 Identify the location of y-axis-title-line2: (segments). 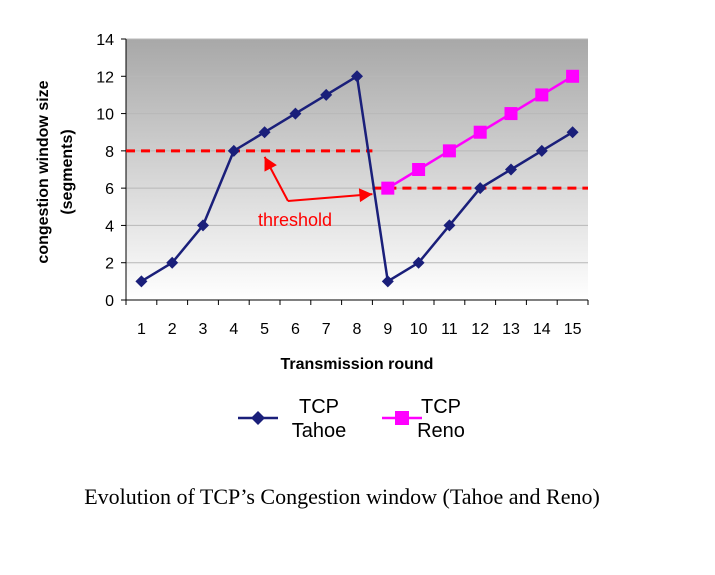
(67, 171).